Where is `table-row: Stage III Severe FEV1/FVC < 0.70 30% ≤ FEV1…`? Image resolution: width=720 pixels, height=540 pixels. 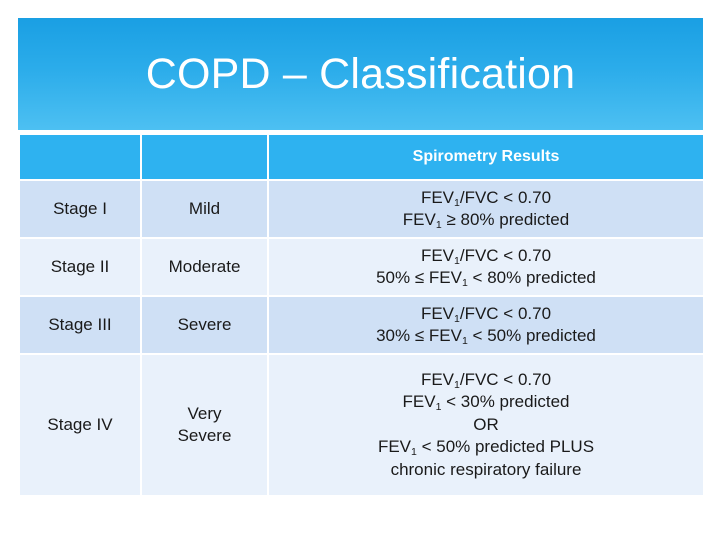 table-row: Stage III Severe FEV1/FVC < 0.70 30% ≤ FEV1… is located at coordinates (361, 325).